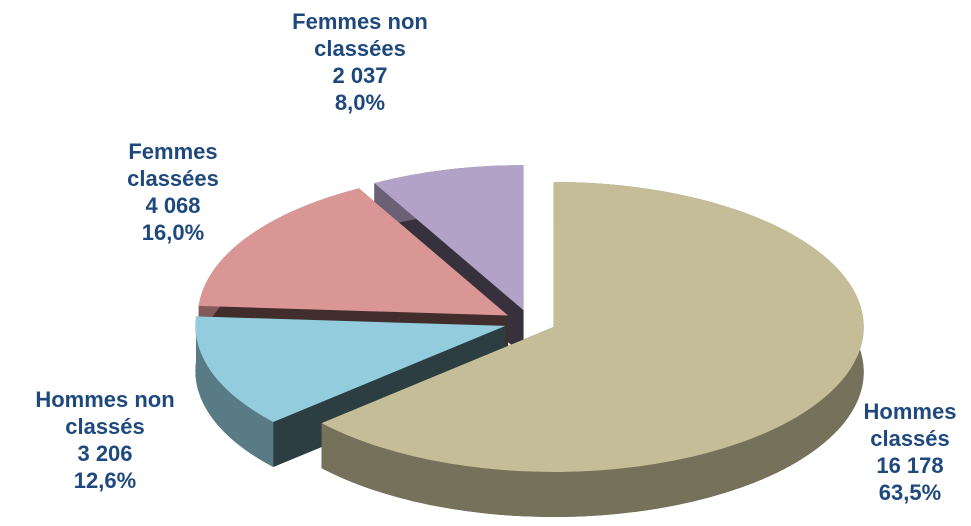 The height and width of the screenshot is (526, 971). I want to click on category-label: Femmes classées, so click(173, 165).